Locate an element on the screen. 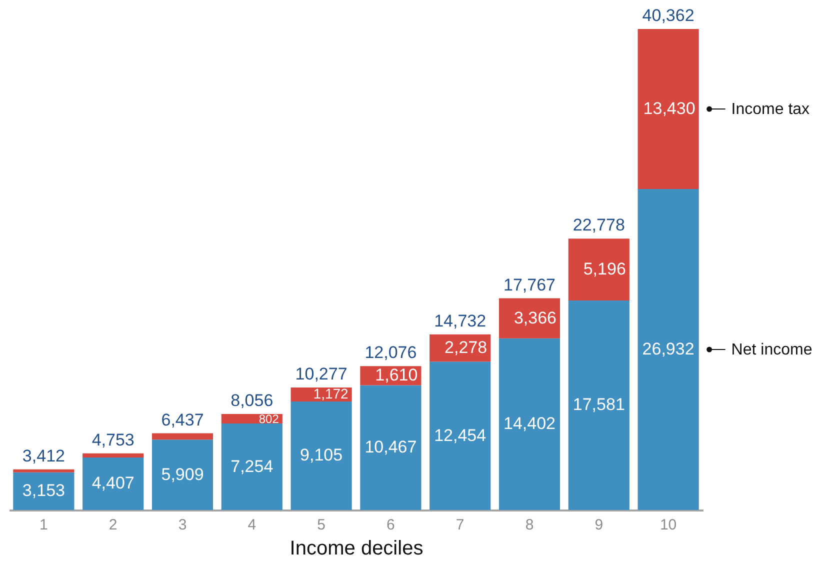 This screenshot has height=562, width=832. total-label: 4,753 is located at coordinates (113, 440).